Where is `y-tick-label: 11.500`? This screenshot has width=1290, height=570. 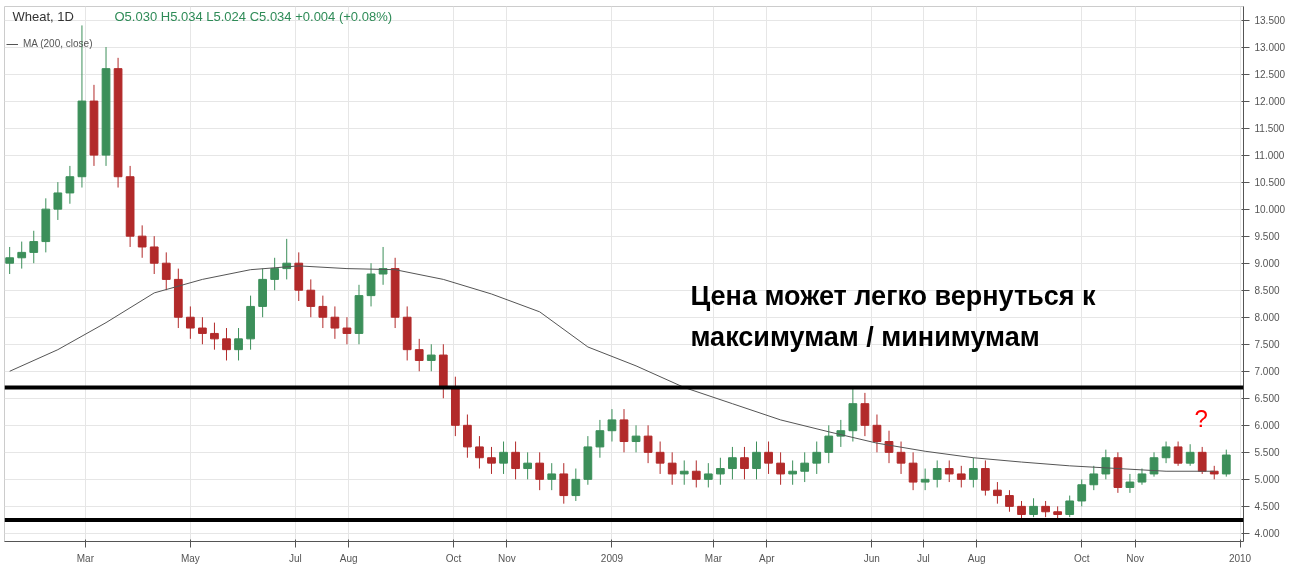 y-tick-label: 11.500 is located at coordinates (1269, 129).